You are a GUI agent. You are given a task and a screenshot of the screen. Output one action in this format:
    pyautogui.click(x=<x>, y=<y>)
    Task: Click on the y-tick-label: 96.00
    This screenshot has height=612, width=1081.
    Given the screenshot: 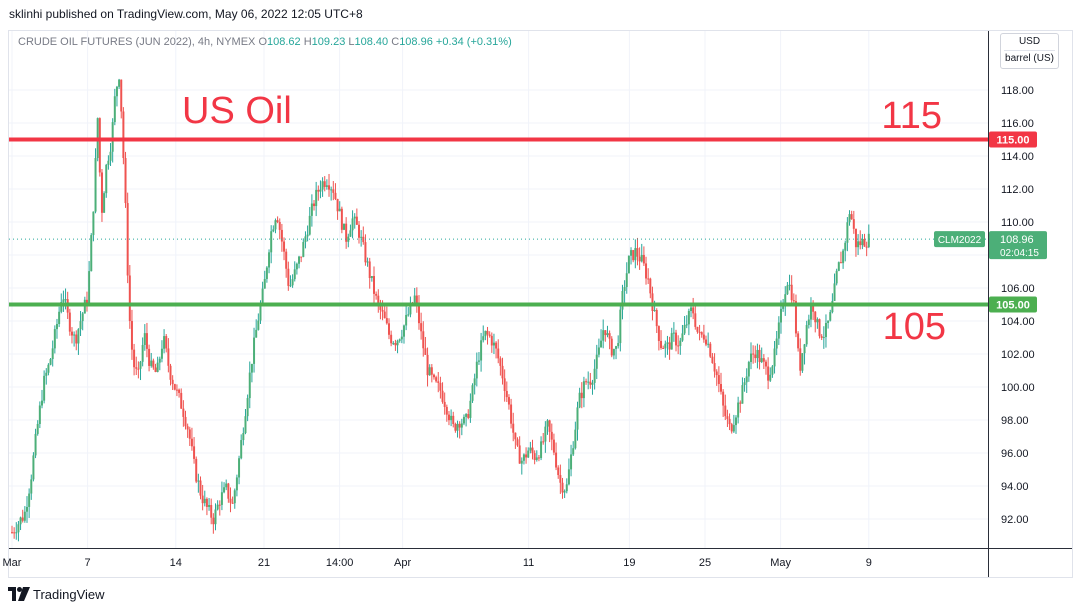 What is the action you would take?
    pyautogui.click(x=1015, y=454)
    